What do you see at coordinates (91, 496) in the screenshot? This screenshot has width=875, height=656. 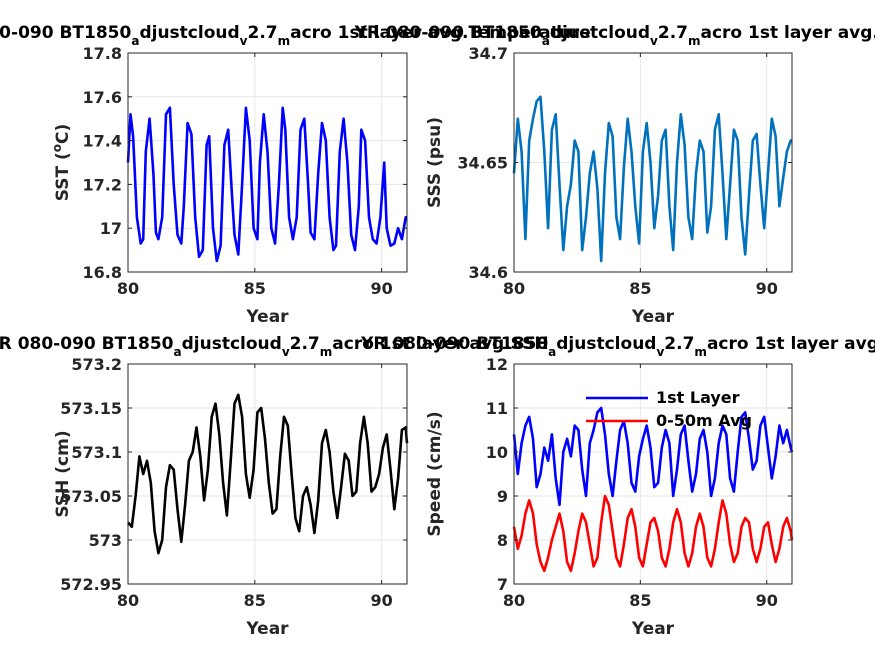 I see `y-tick-label: 573.05` at bounding box center [91, 496].